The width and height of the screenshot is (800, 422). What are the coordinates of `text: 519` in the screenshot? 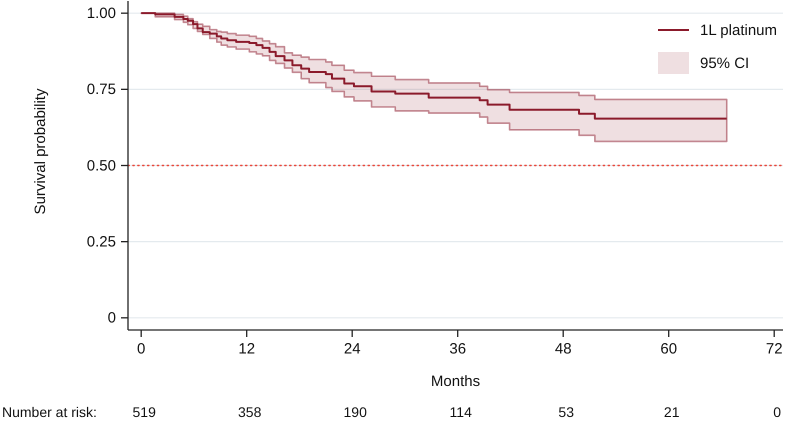 It's located at (144, 412).